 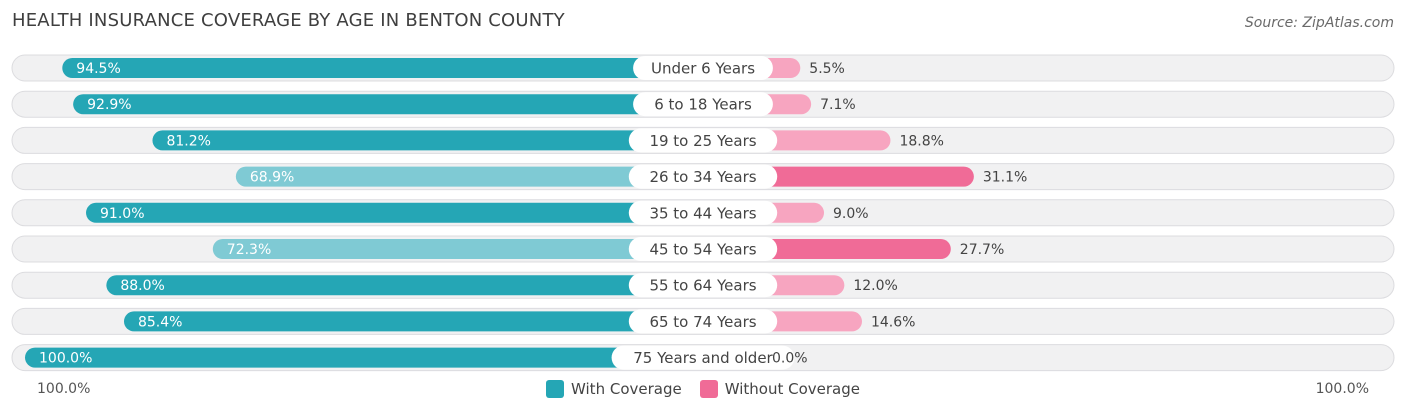 I want to click on legend-item-with-coverage: With Coverage, so click(x=614, y=389).